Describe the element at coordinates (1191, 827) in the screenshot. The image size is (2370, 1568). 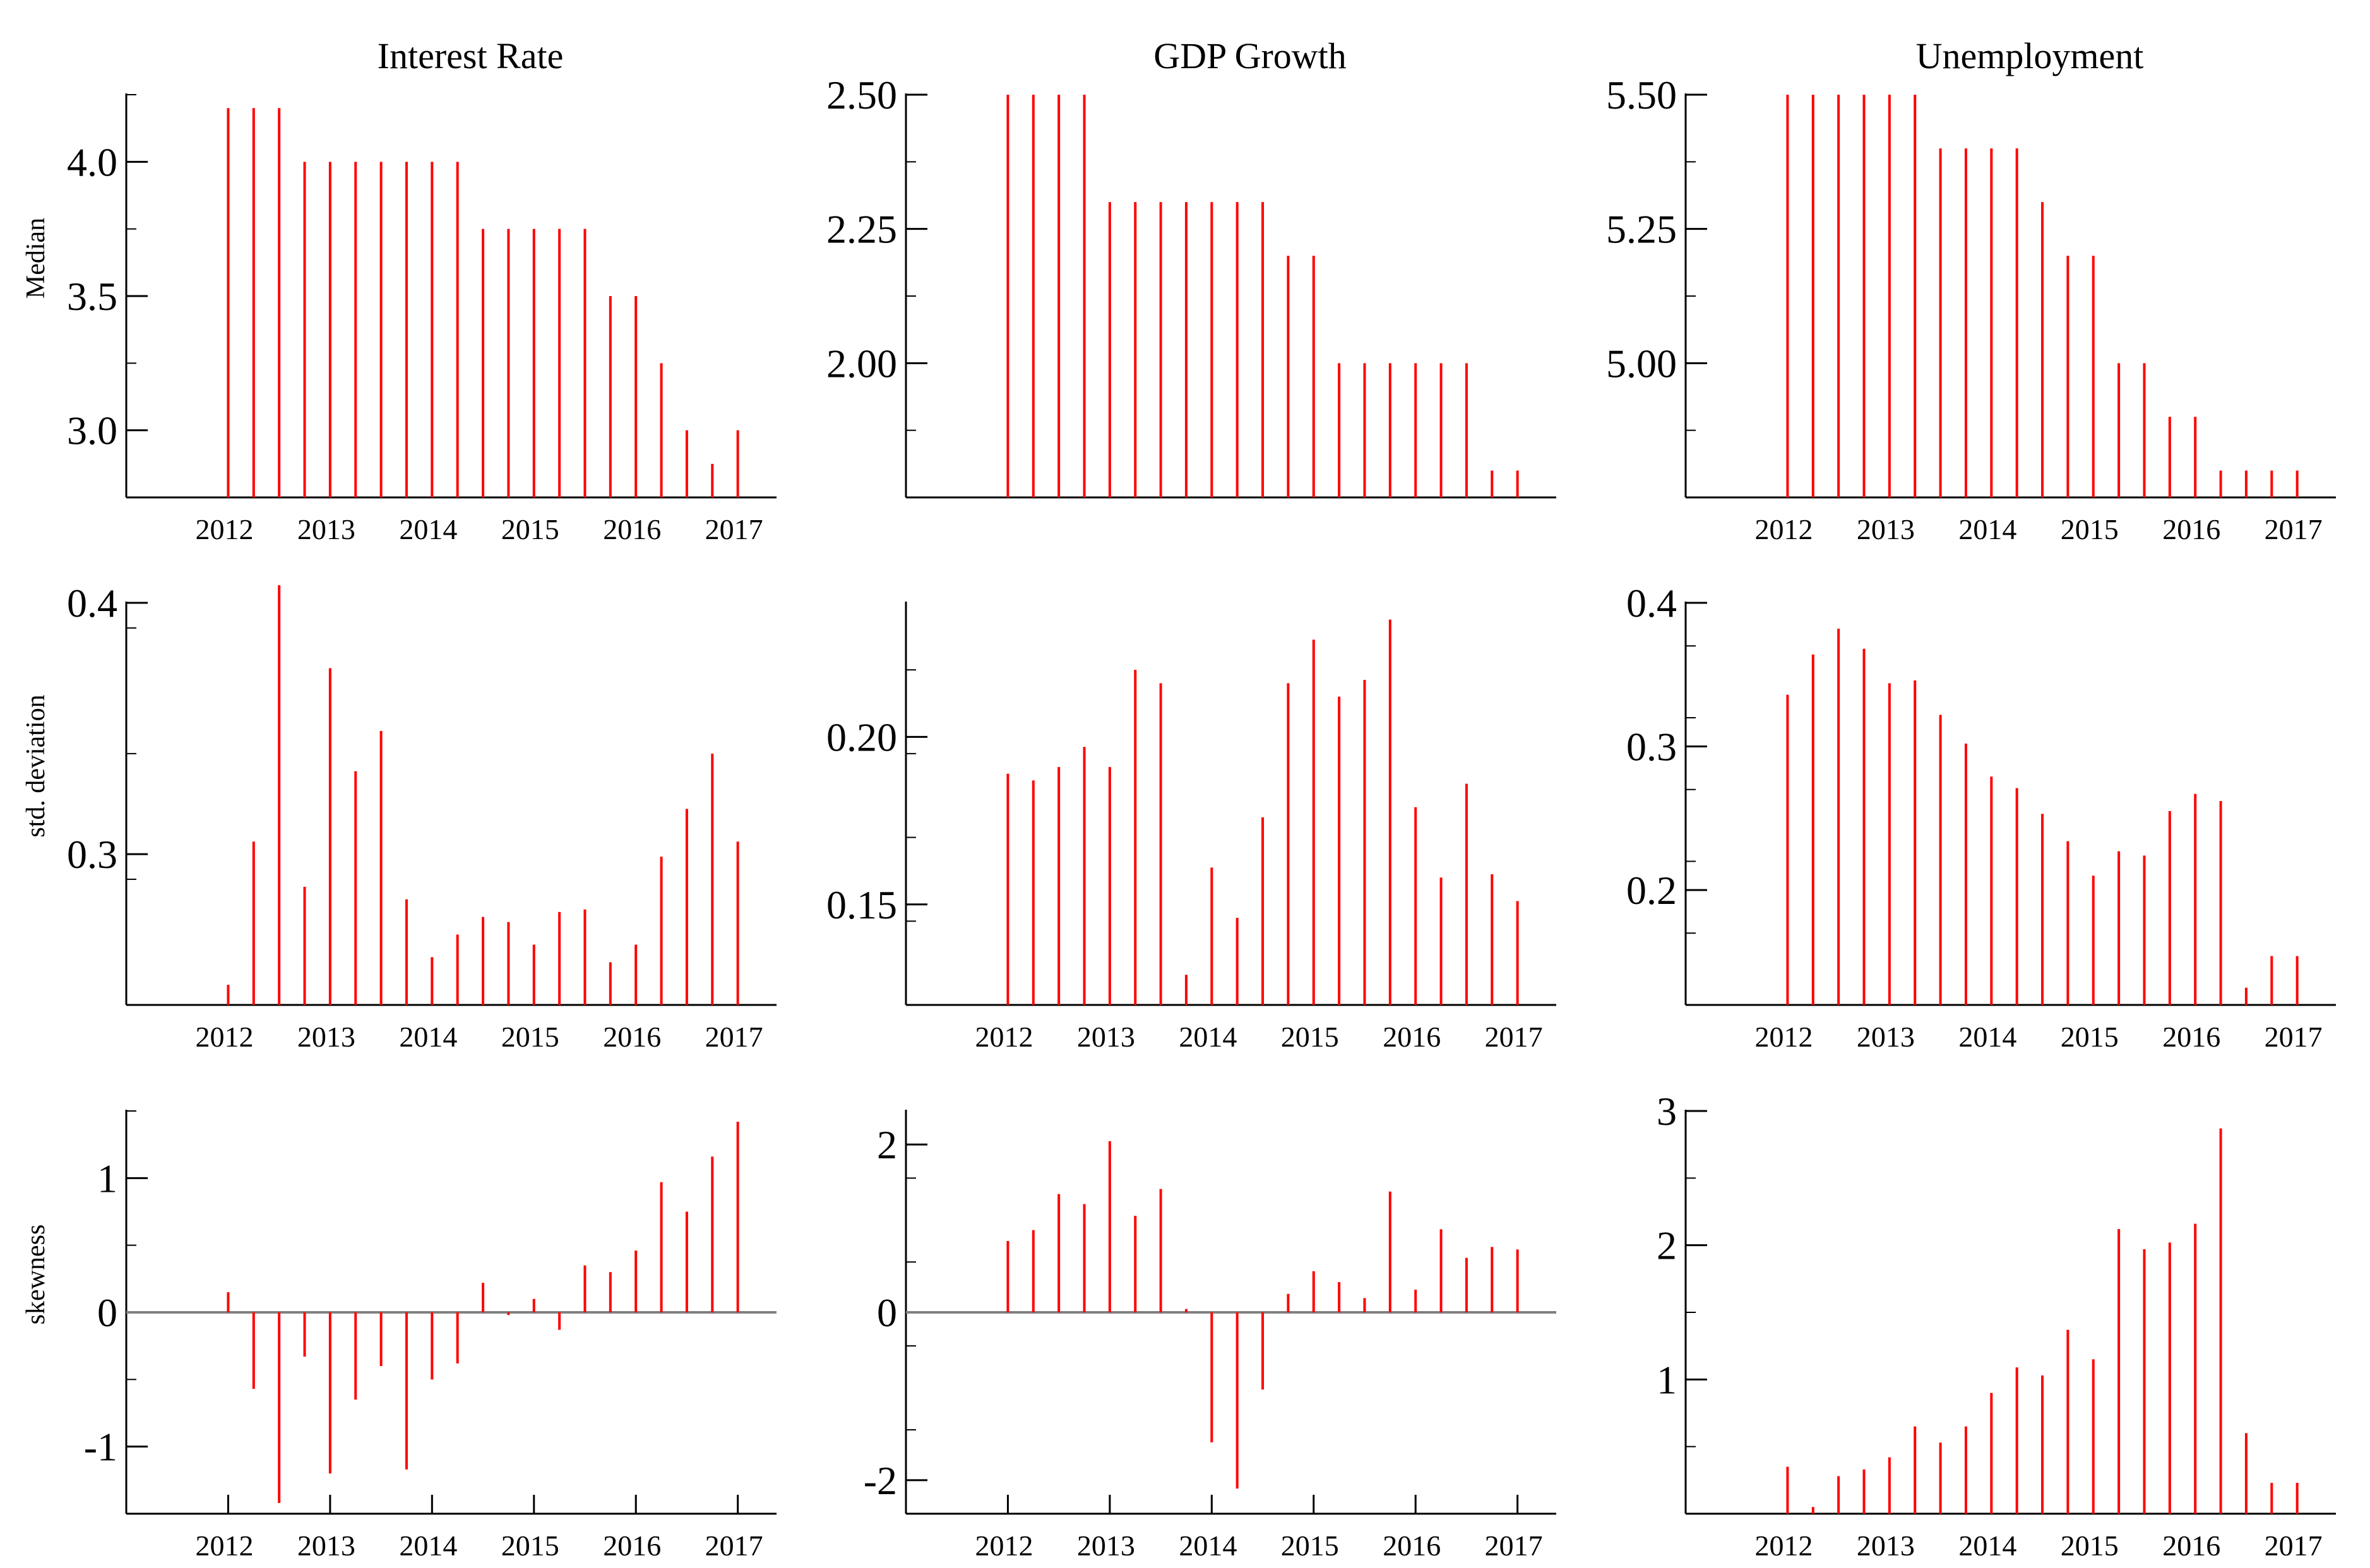
I see `panel-4: 0.20 0.15 2012 2013 2014 2015 2016 2017` at that location.